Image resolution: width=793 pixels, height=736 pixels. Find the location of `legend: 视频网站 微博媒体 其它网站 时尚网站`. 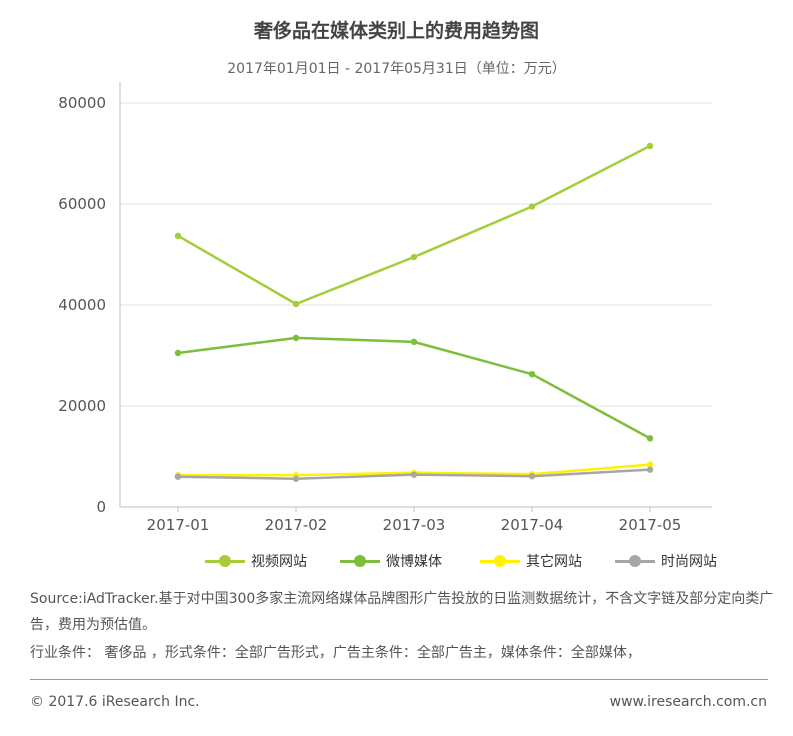

legend: 视频网站 微博媒体 其它网站 时尚网站 is located at coordinates (485, 561).